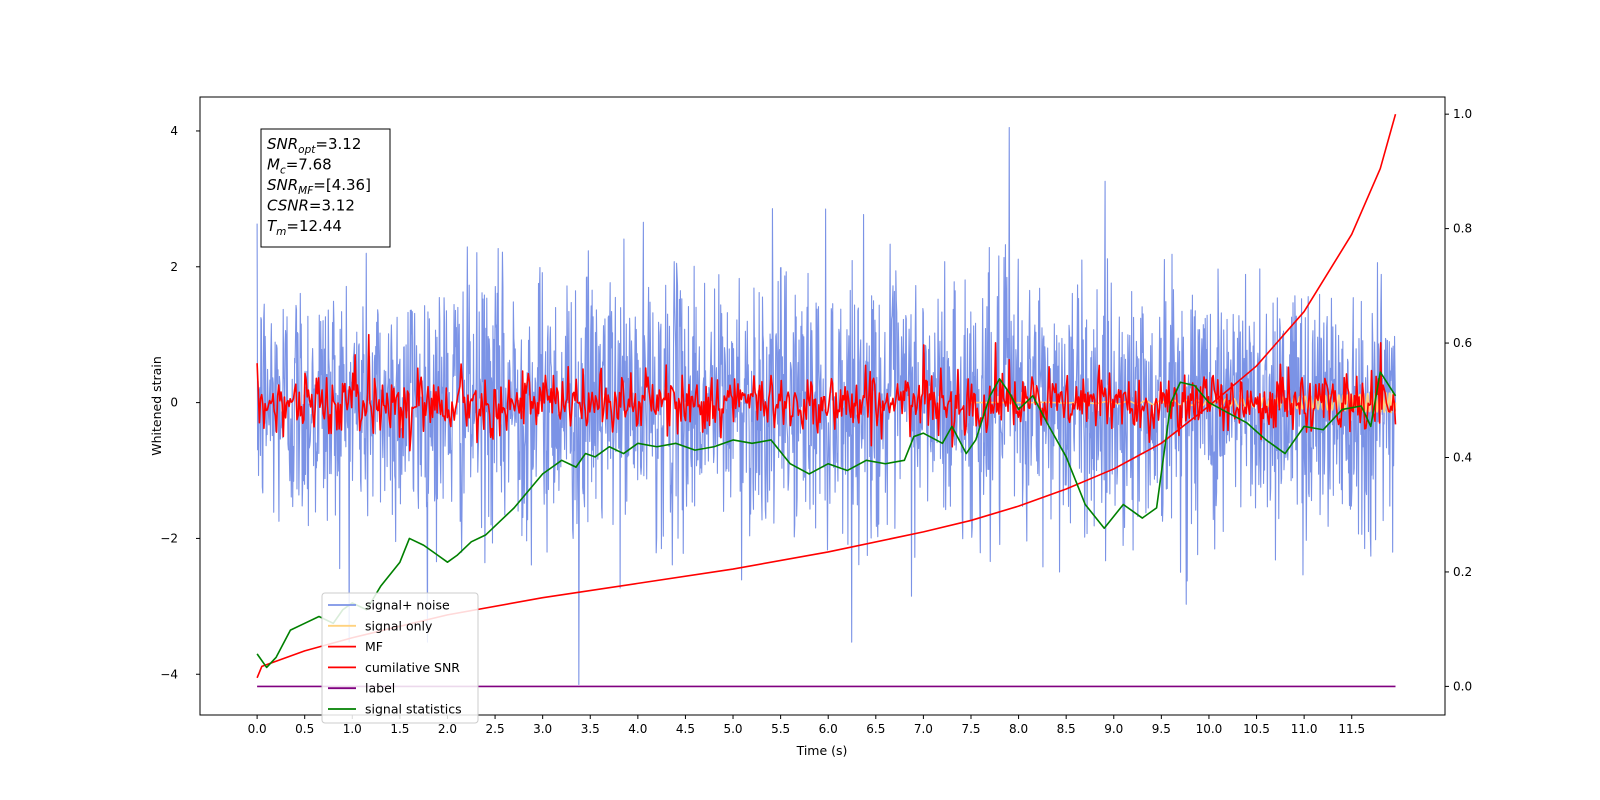 The width and height of the screenshot is (1600, 800). What do you see at coordinates (169, 538) in the screenshot?
I see `y-tick-label: −2` at bounding box center [169, 538].